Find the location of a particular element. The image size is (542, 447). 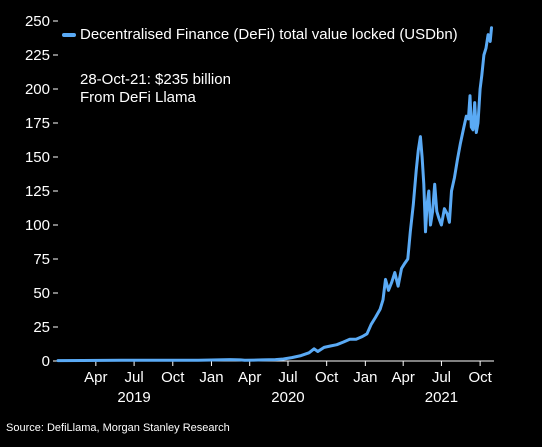

legend-swatch is located at coordinates (69, 34).